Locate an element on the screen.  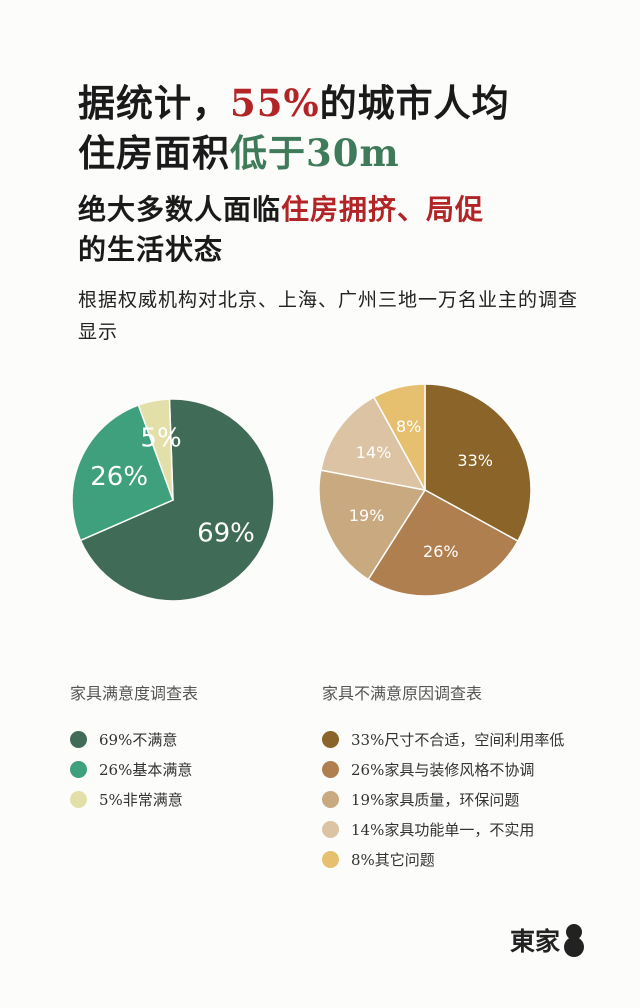
dissatisfaction-legend-title: 家具不满意原因调查表 is located at coordinates (402, 693).